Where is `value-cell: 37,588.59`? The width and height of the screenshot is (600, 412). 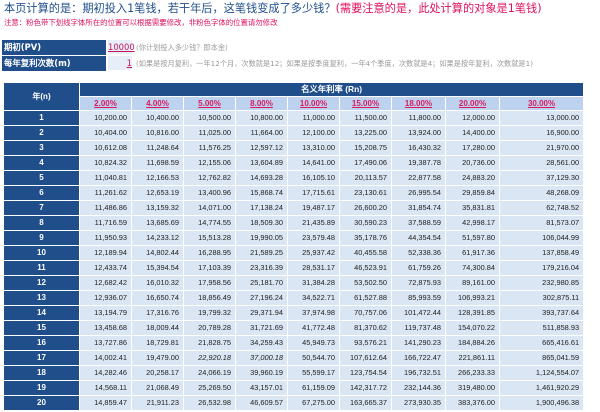
value-cell: 37,588.59 is located at coordinates (418, 223).